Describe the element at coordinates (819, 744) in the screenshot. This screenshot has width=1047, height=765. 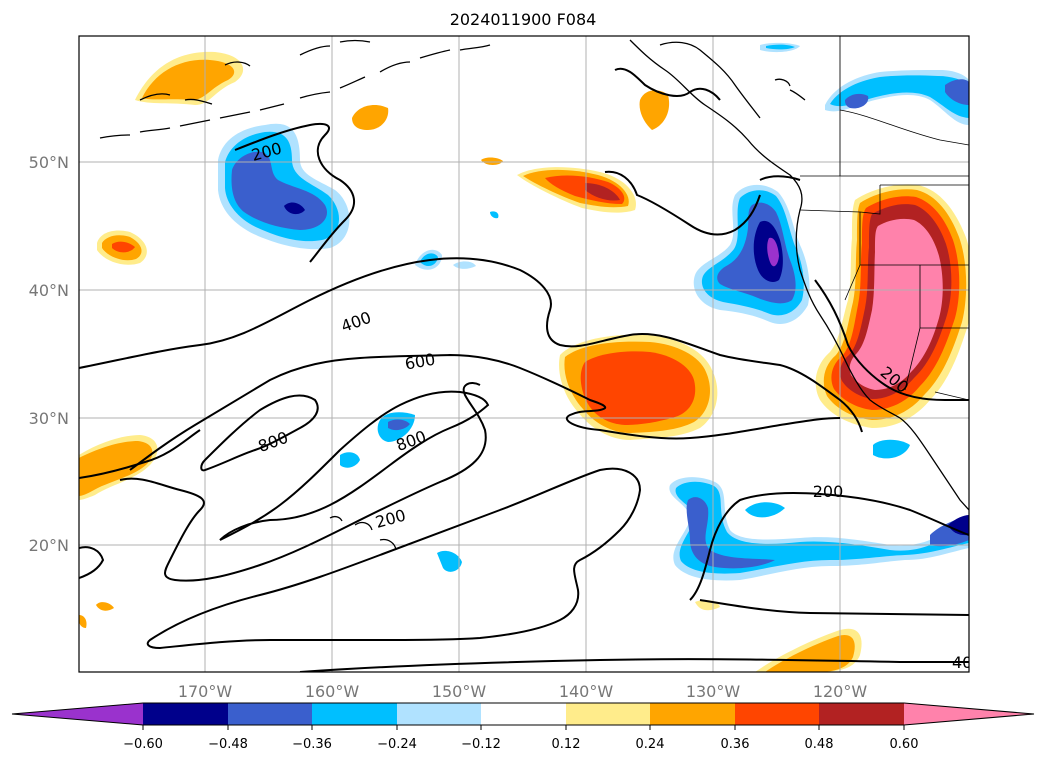
I see `colorbar-tick-label: 0.48` at that location.